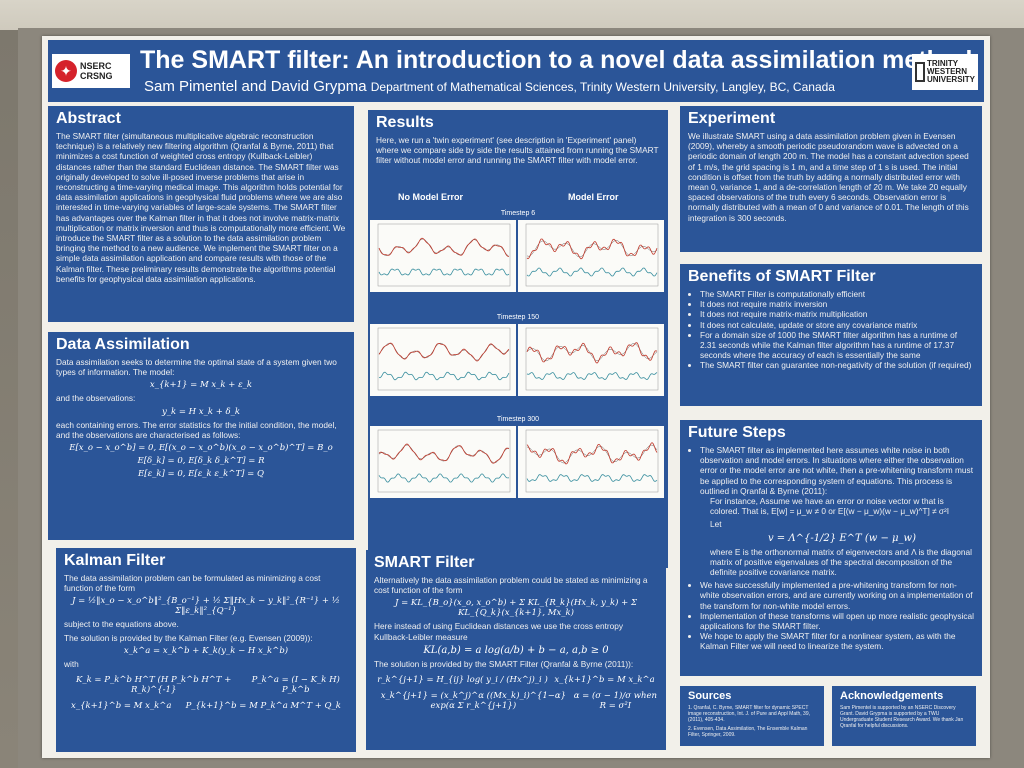 This screenshot has height=768, width=1024. I want to click on plot-error-ts300, so click(591, 462).